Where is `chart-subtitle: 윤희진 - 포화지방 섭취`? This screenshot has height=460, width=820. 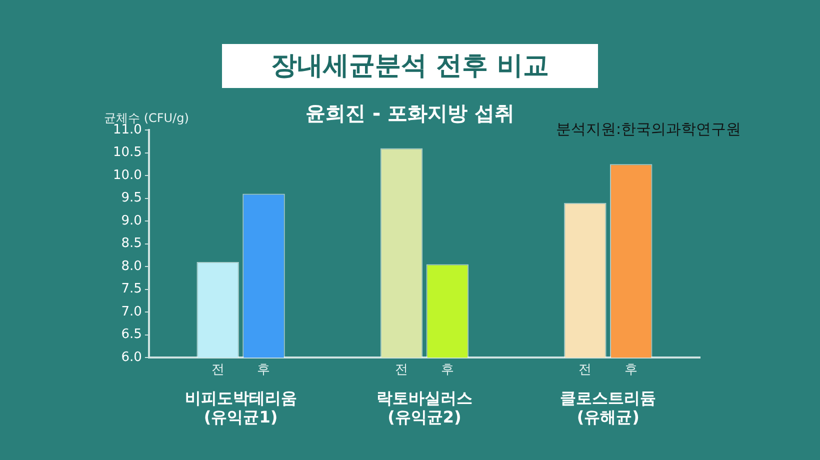
chart-subtitle: 윤희진 - 포화지방 섭취 is located at coordinates (410, 113).